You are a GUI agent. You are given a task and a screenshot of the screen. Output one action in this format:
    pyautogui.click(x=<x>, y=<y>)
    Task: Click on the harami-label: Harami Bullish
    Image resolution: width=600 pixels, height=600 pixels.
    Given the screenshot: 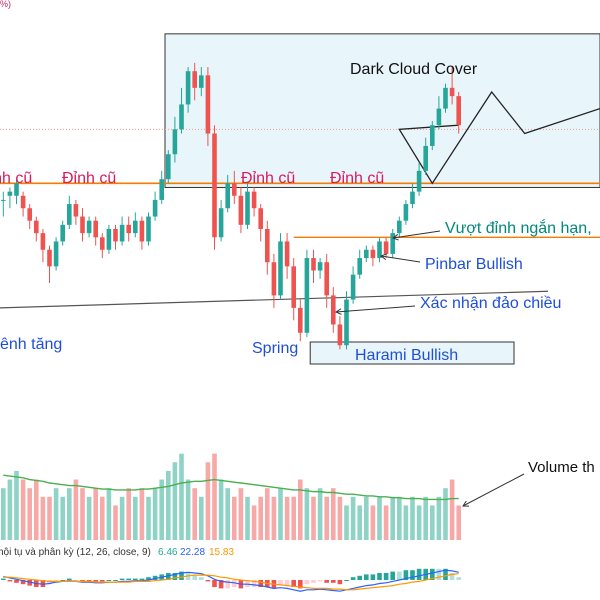 What is the action you would take?
    pyautogui.click(x=406, y=355)
    